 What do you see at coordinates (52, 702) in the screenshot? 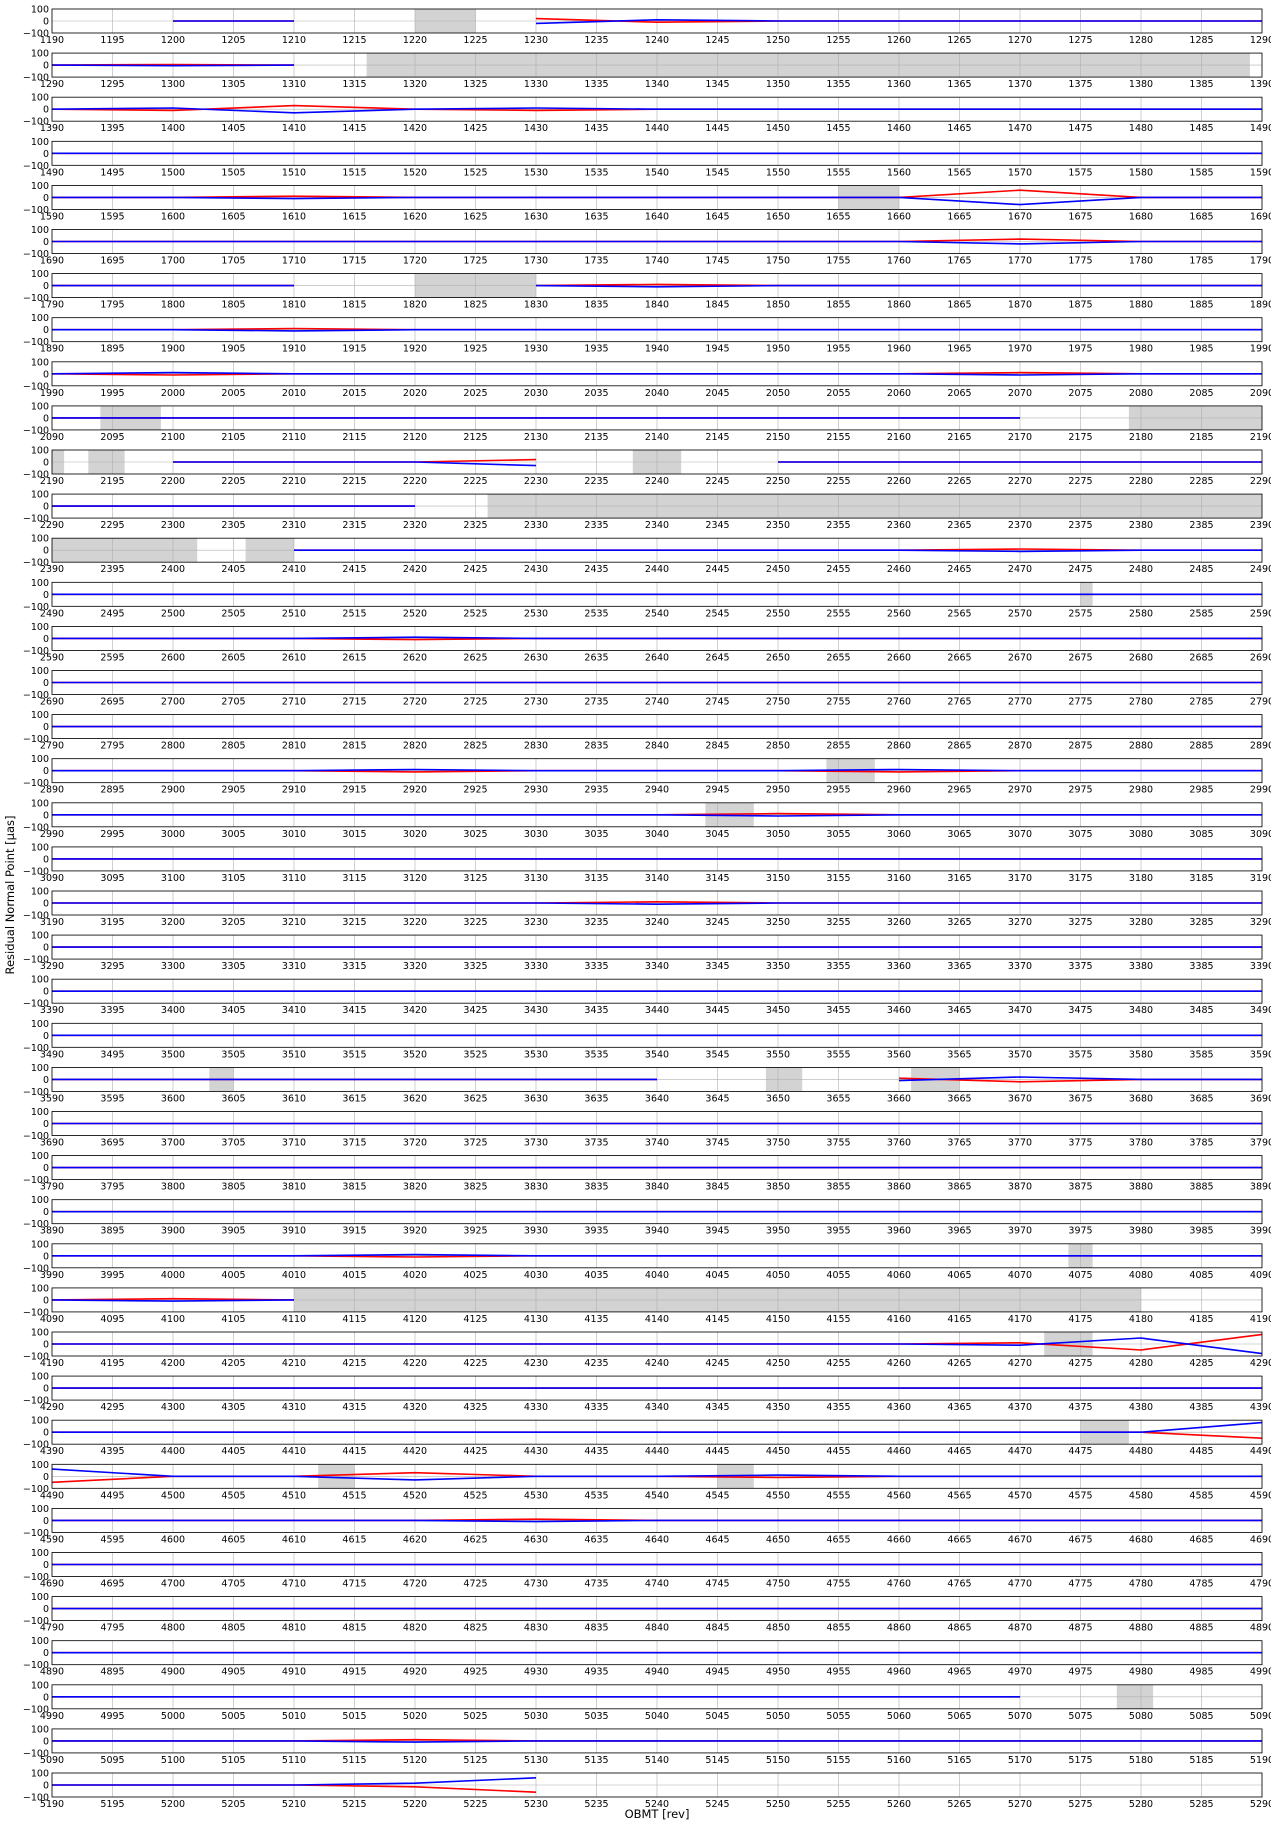
I see `x-tick-label: 2690` at bounding box center [52, 702].